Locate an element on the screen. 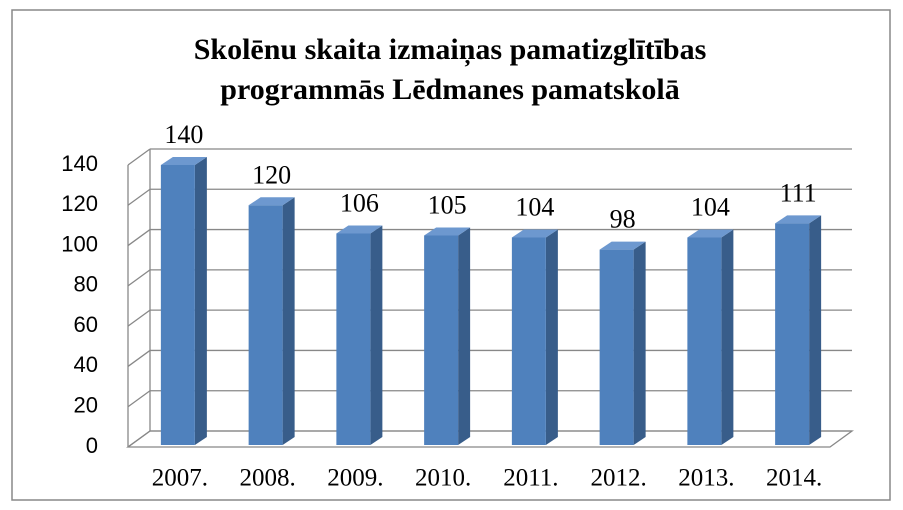  y-tick-label: 40 is located at coordinates (86, 364).